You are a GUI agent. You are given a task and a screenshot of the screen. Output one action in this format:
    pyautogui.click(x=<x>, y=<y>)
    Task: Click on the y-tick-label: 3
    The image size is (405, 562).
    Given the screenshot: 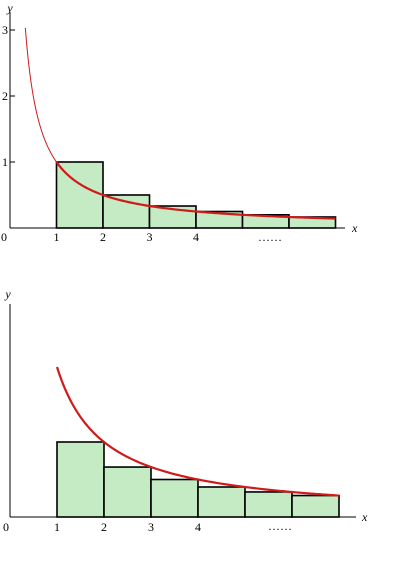 What is the action you would take?
    pyautogui.click(x=5, y=30)
    